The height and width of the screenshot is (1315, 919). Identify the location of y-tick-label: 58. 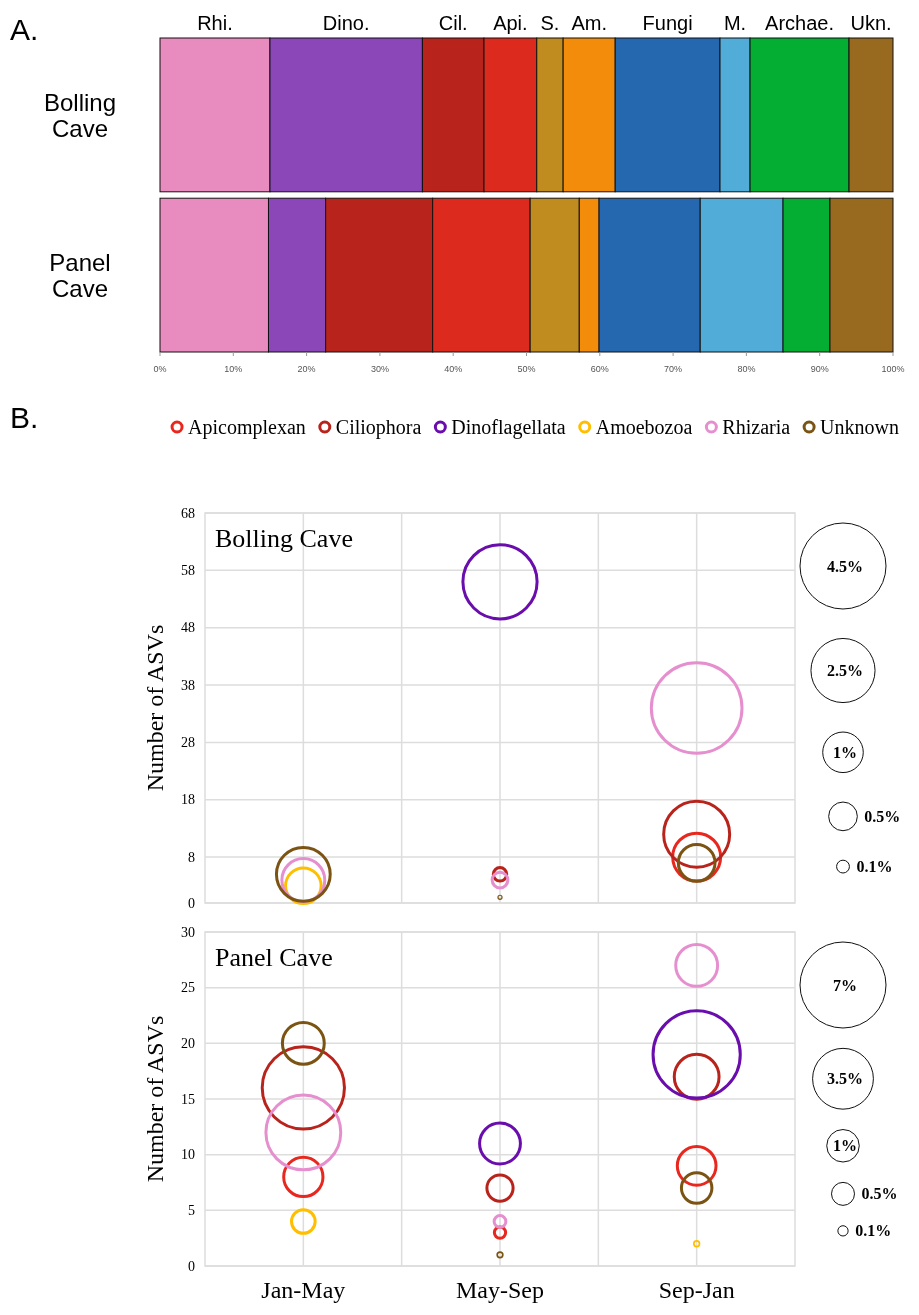
(188, 570).